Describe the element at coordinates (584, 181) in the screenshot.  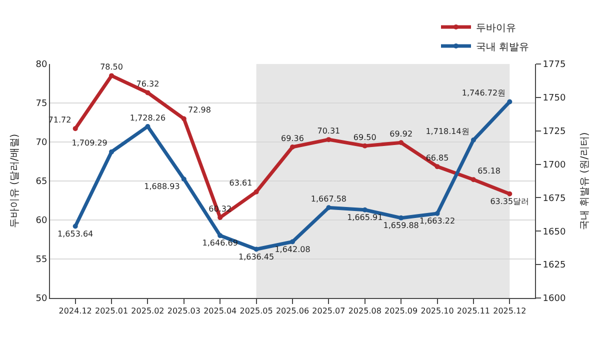
I see `y2-axis-title: 국내 휘발유 (원/리터)` at that location.